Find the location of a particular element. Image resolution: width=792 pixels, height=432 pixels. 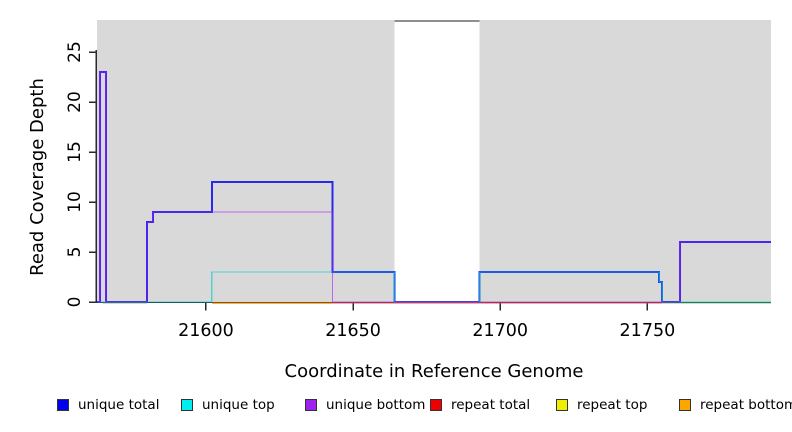

legend-item-repeat-bottom: repeat bottom is located at coordinates (735, 405).